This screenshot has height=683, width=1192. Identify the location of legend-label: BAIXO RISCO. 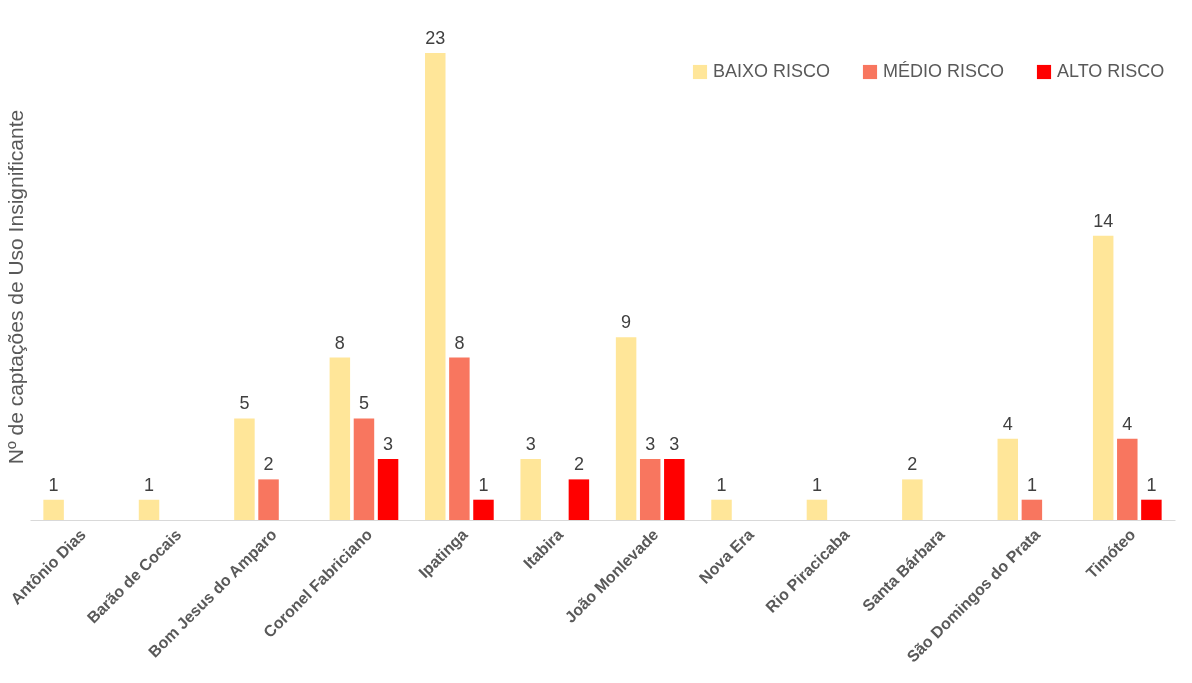
(772, 71).